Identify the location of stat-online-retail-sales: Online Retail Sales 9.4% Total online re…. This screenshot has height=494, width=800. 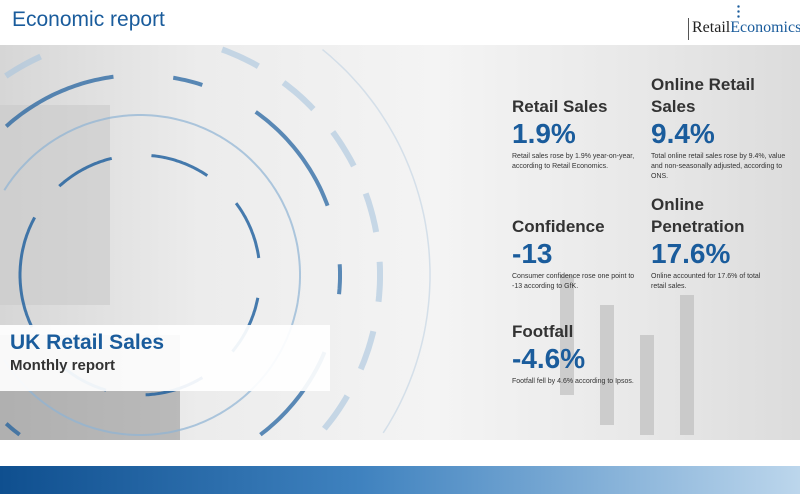
(718, 128).